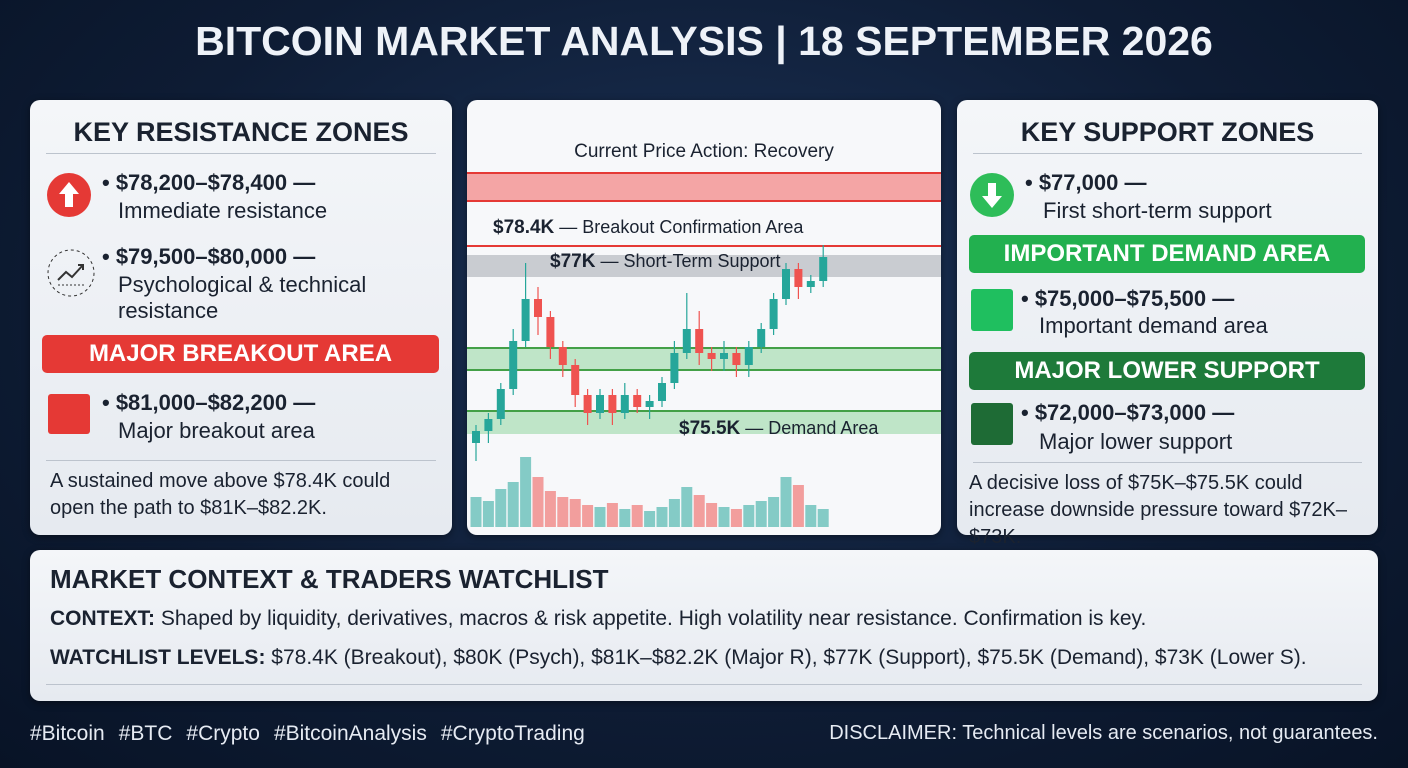 The height and width of the screenshot is (768, 1408). What do you see at coordinates (704, 359) in the screenshot?
I see `demand-band` at bounding box center [704, 359].